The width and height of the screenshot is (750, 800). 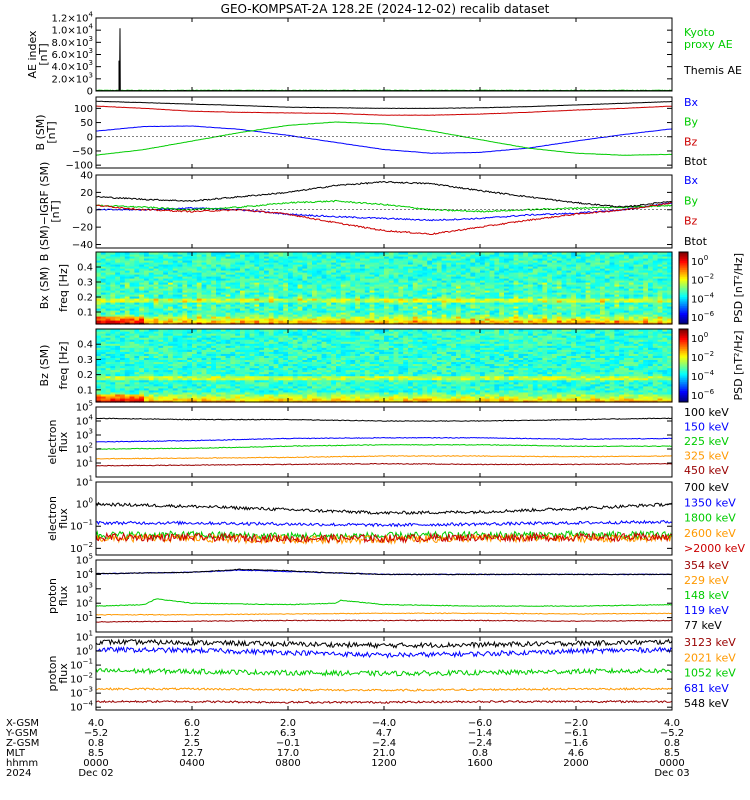 I want to click on colorbar-label: PSD [nT²/Hz], so click(x=738, y=288).